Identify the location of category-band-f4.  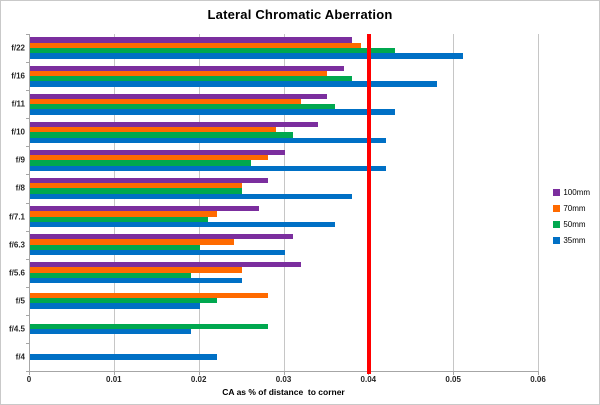
(284, 357).